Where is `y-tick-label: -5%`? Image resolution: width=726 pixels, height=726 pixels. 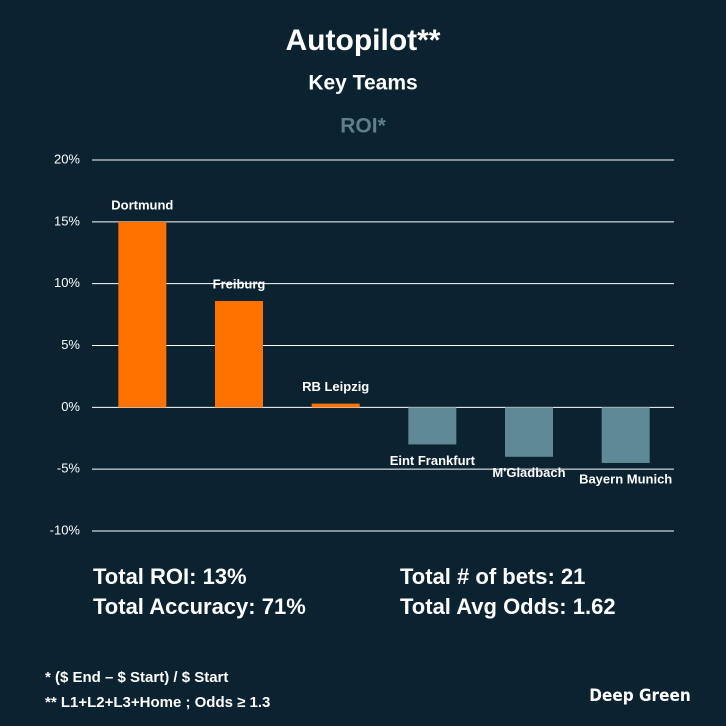
y-tick-label: -5% is located at coordinates (69, 468).